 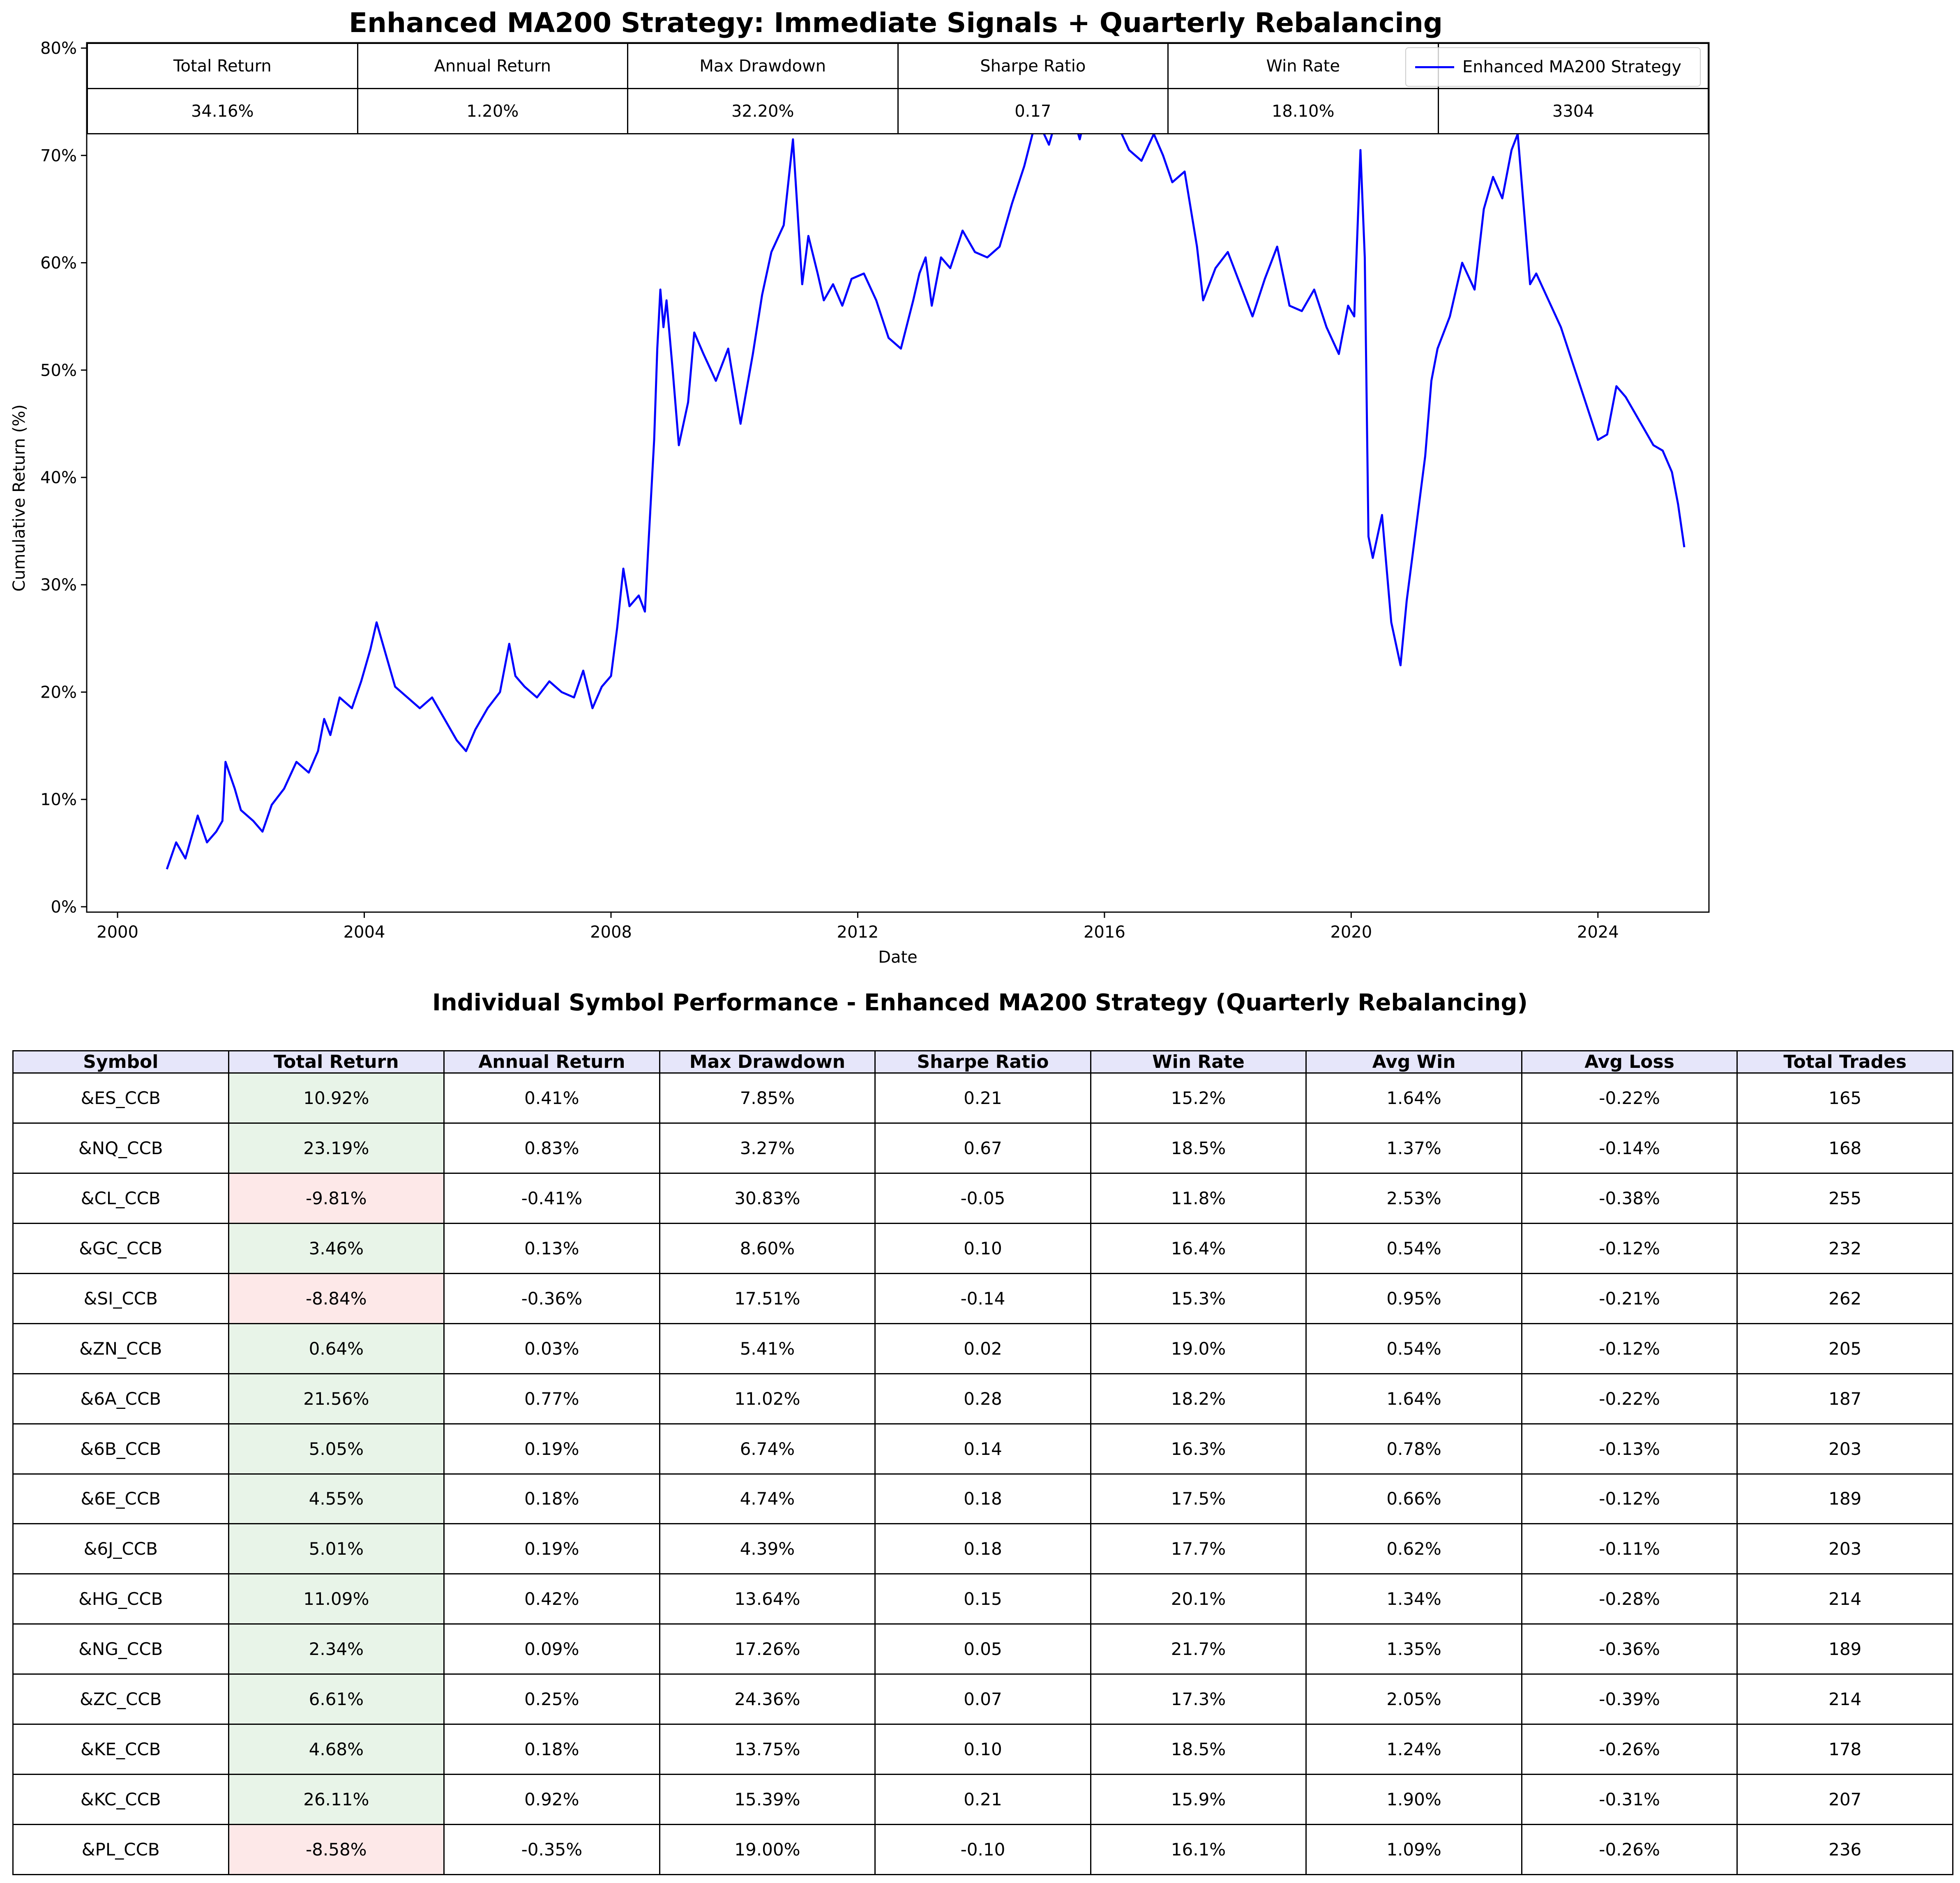 I want to click on table-cell: -0.21%, so click(x=1629, y=1298).